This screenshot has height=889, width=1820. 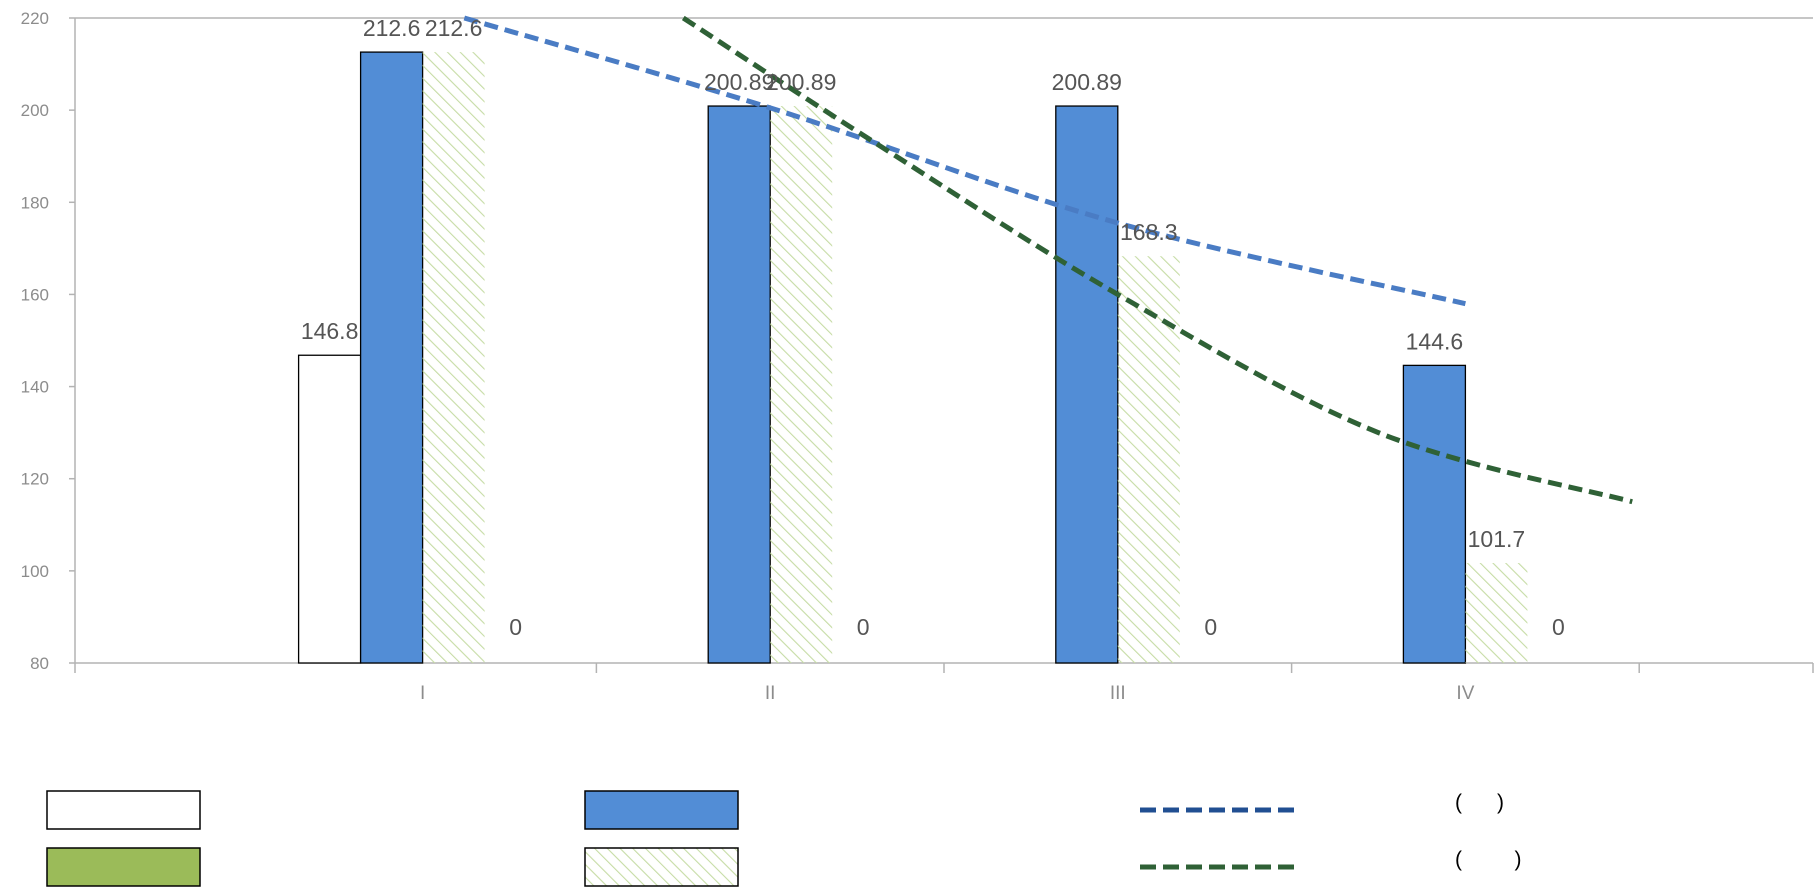 What do you see at coordinates (1149, 232) in the screenshot?
I see `data-label: 168.3` at bounding box center [1149, 232].